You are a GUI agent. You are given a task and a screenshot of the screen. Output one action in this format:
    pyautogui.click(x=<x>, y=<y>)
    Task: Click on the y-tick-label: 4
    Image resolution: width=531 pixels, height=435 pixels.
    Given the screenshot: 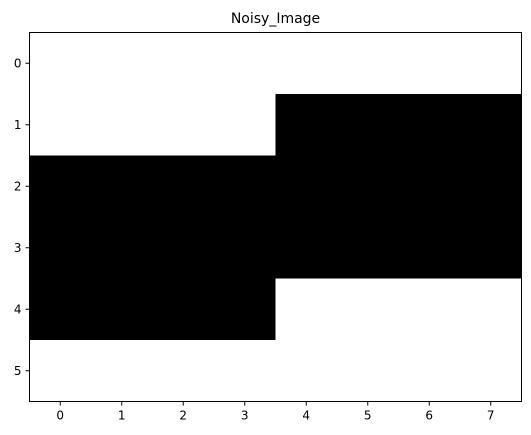 What is the action you would take?
    pyautogui.click(x=18, y=309)
    